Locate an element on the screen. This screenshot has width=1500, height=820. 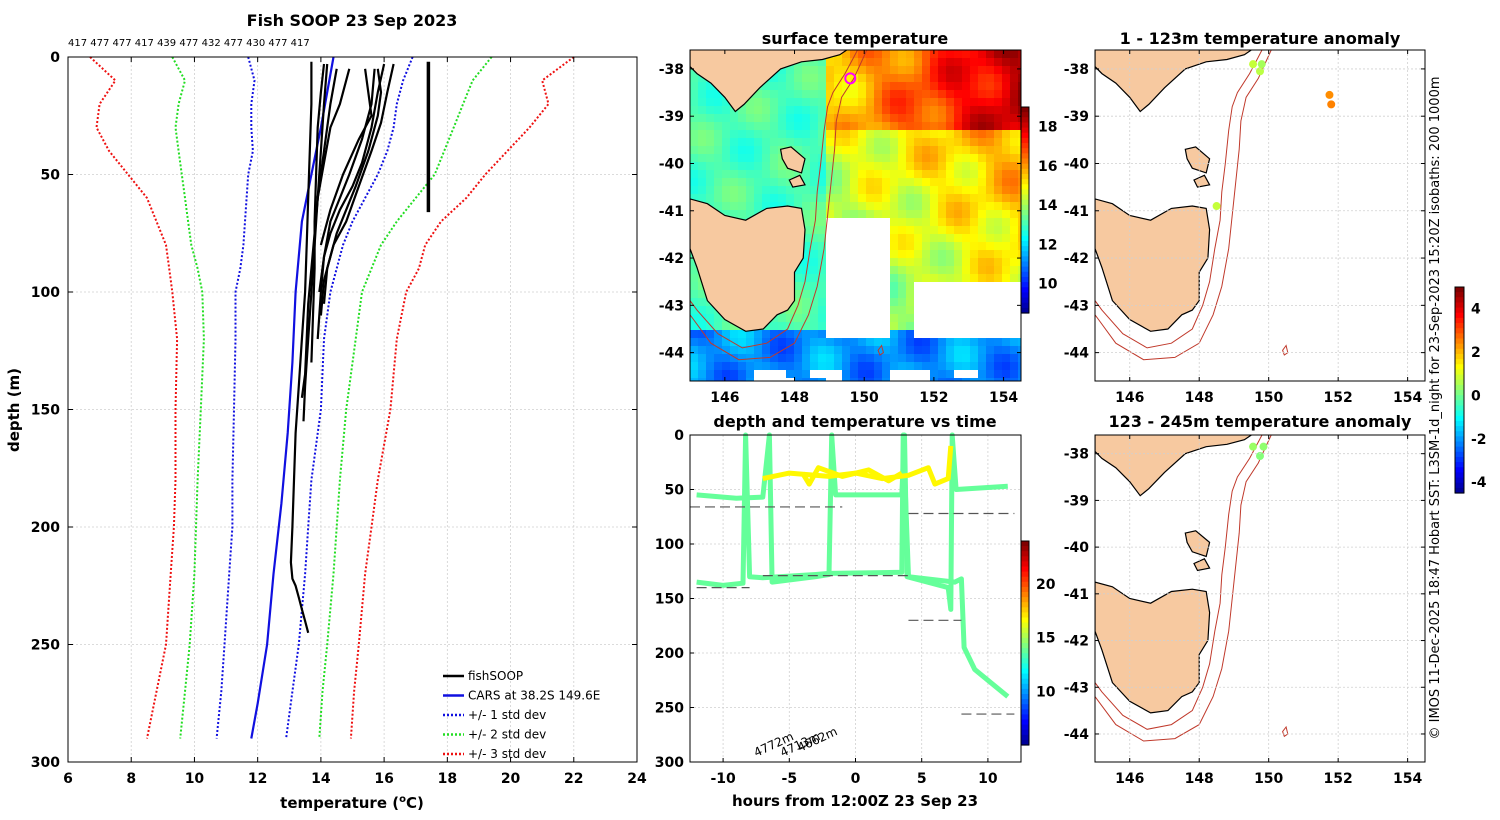
x-tick-label: 6 is located at coordinates (68, 779).